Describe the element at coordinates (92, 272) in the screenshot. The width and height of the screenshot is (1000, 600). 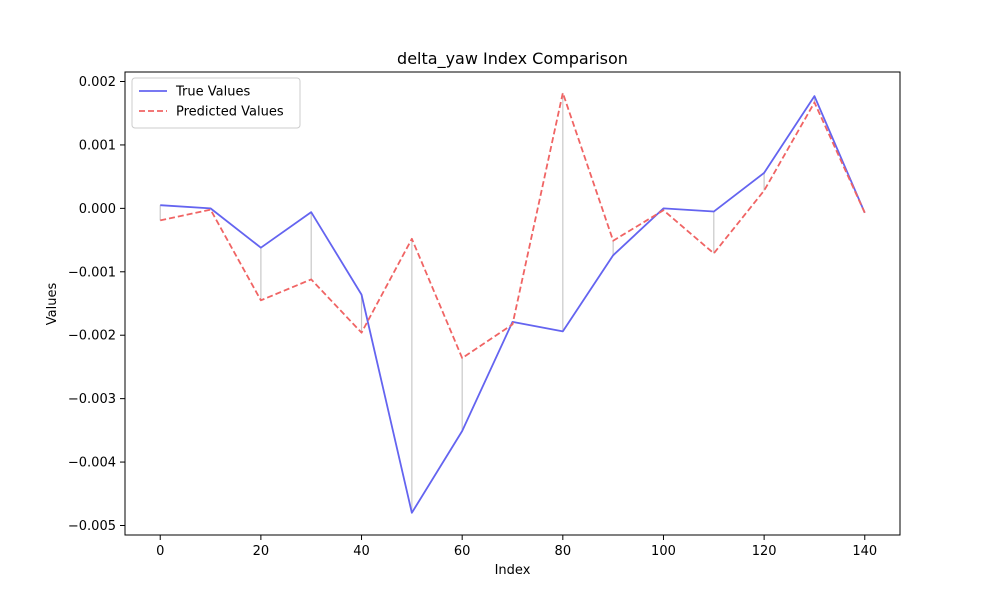
I see `y-tick-label: −0.001` at that location.